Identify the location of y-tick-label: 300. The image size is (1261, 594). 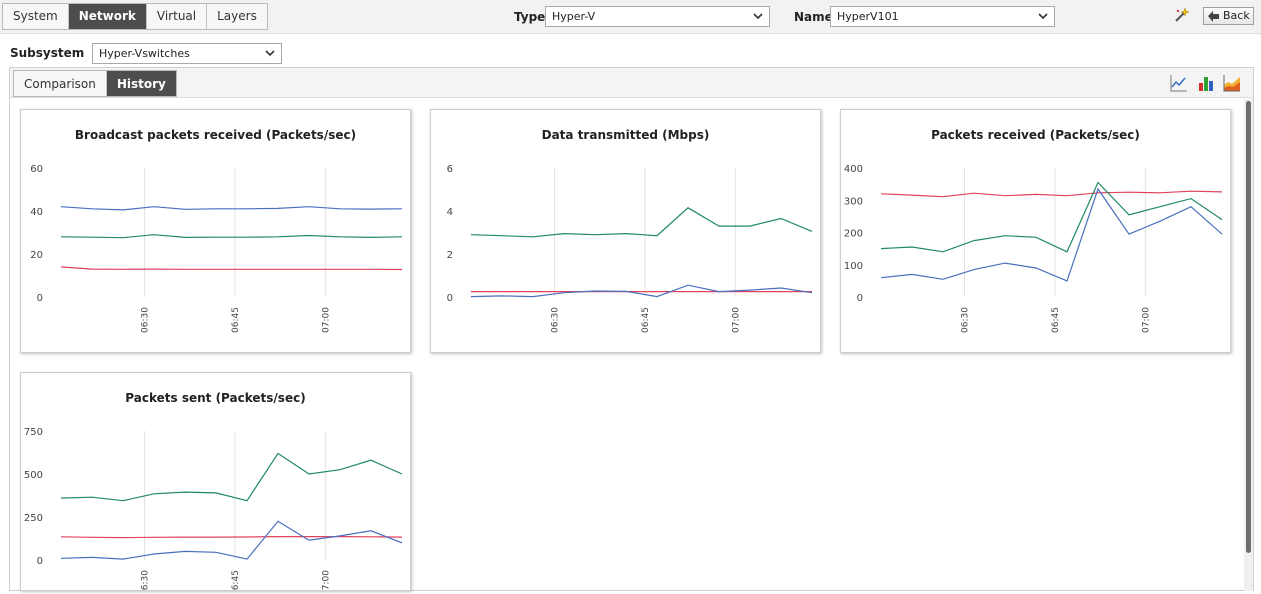
(853, 201).